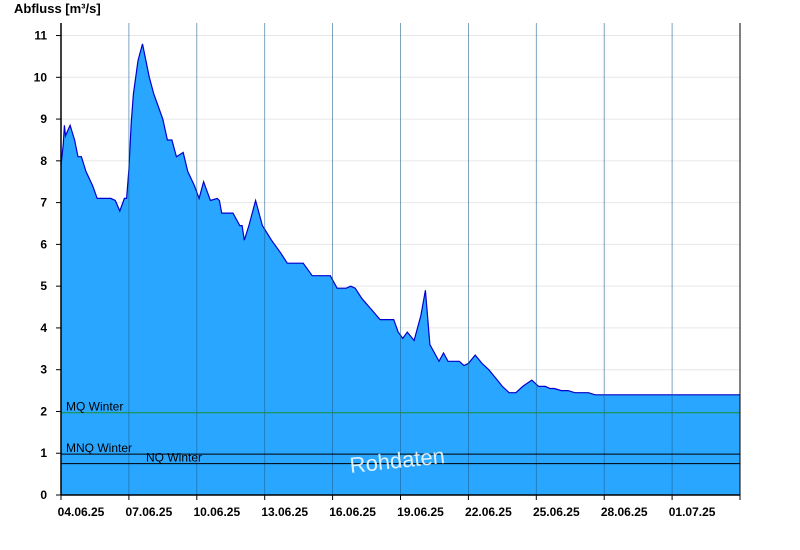  What do you see at coordinates (94, 407) in the screenshot?
I see `reference-line-label: MQ Winter` at bounding box center [94, 407].